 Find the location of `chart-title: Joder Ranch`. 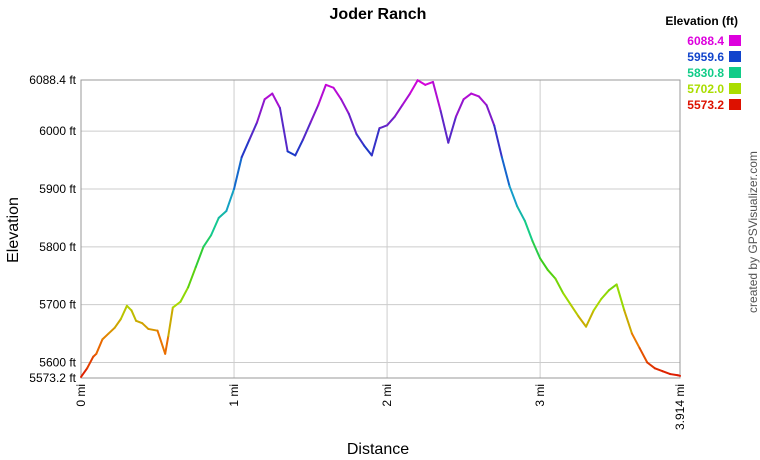

chart-title: Joder Ranch is located at coordinates (378, 14).